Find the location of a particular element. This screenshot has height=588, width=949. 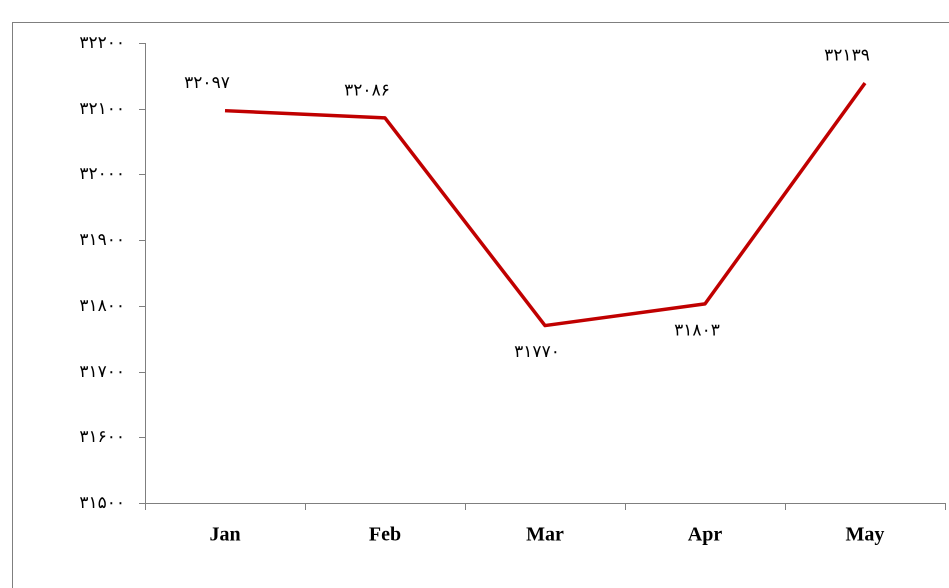

data-label: ۳۲۰۸۶ is located at coordinates (367, 90).